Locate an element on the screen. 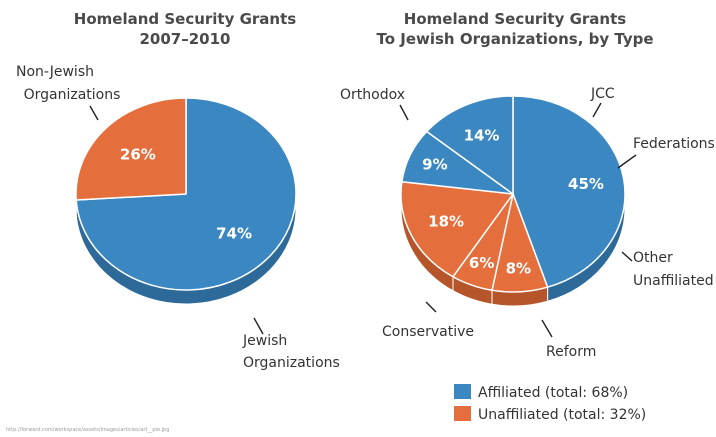 Image resolution: width=716 pixels, height=437 pixels. leader-line-non-jewish is located at coordinates (94, 113).